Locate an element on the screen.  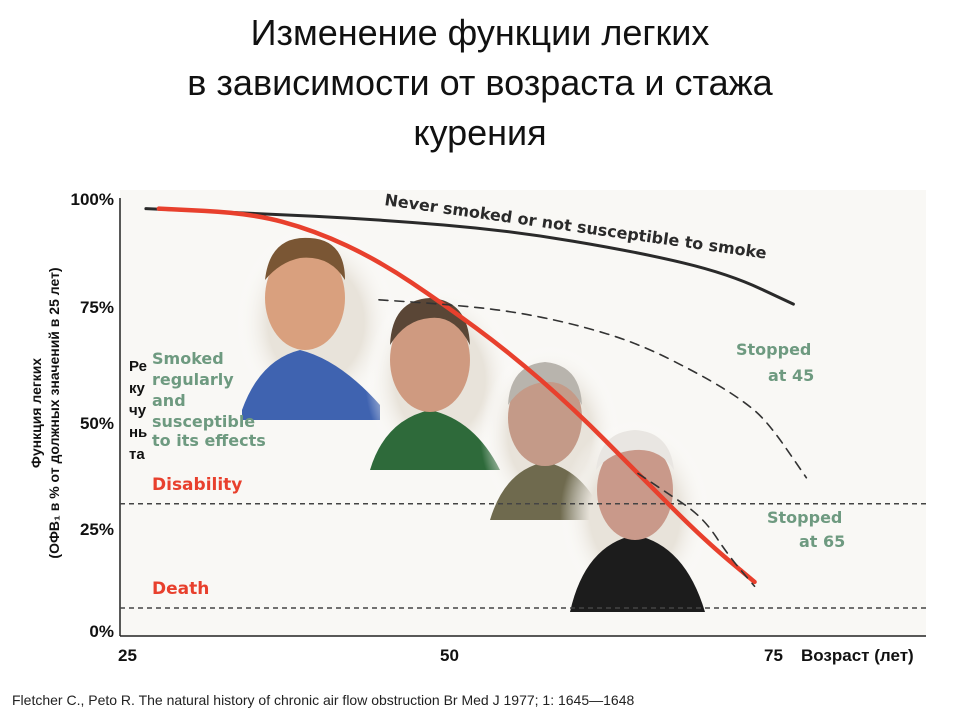
clipped-side-note: Ре ку чу нь та is located at coordinates (140, 411).